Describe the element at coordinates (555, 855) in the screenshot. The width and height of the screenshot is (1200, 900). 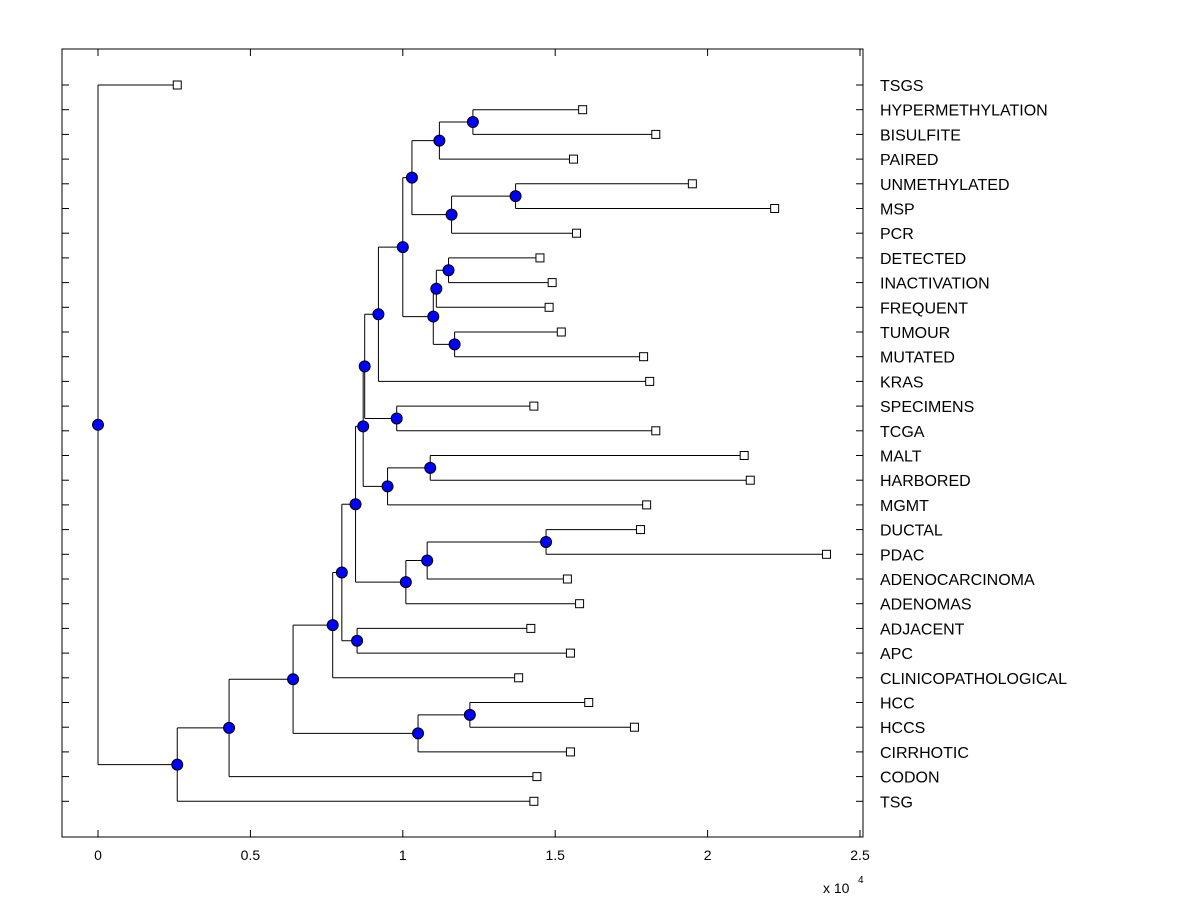
I see `x-tick-label: 1.5` at that location.